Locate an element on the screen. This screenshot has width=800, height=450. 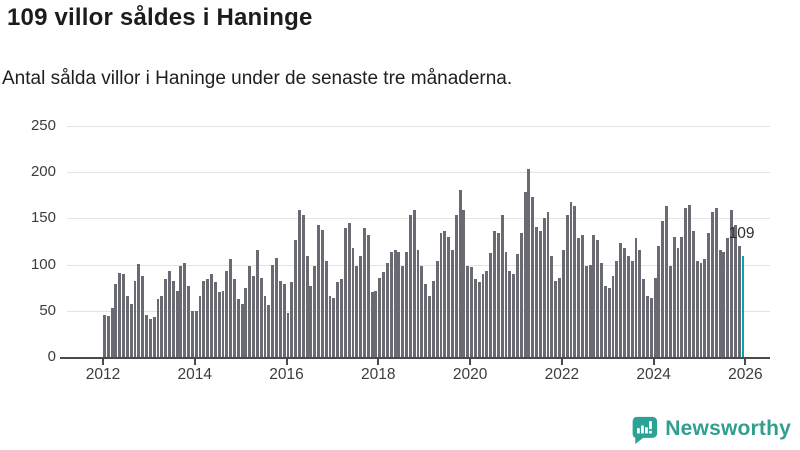
y-axis-tick-label: 150 is located at coordinates (43, 218).